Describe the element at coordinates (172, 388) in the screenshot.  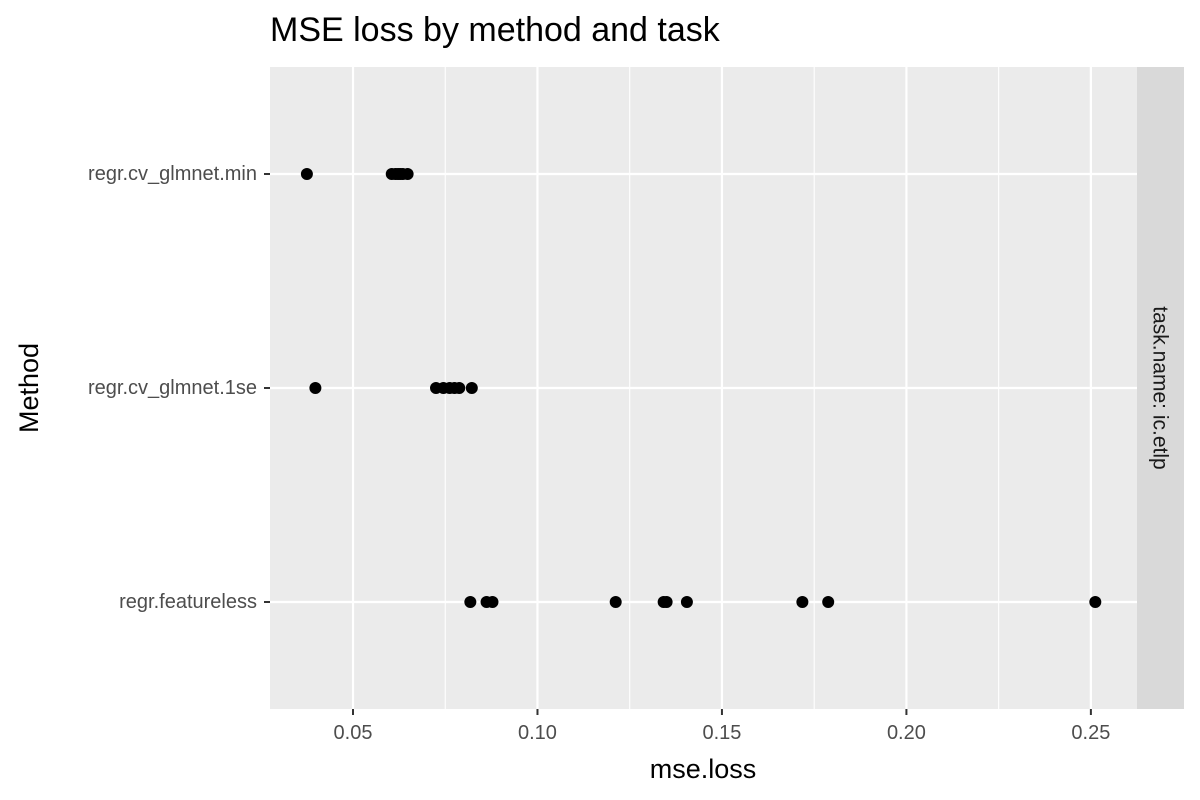
I see `y-tick-label: regr.cv_glmnet.1se` at that location.